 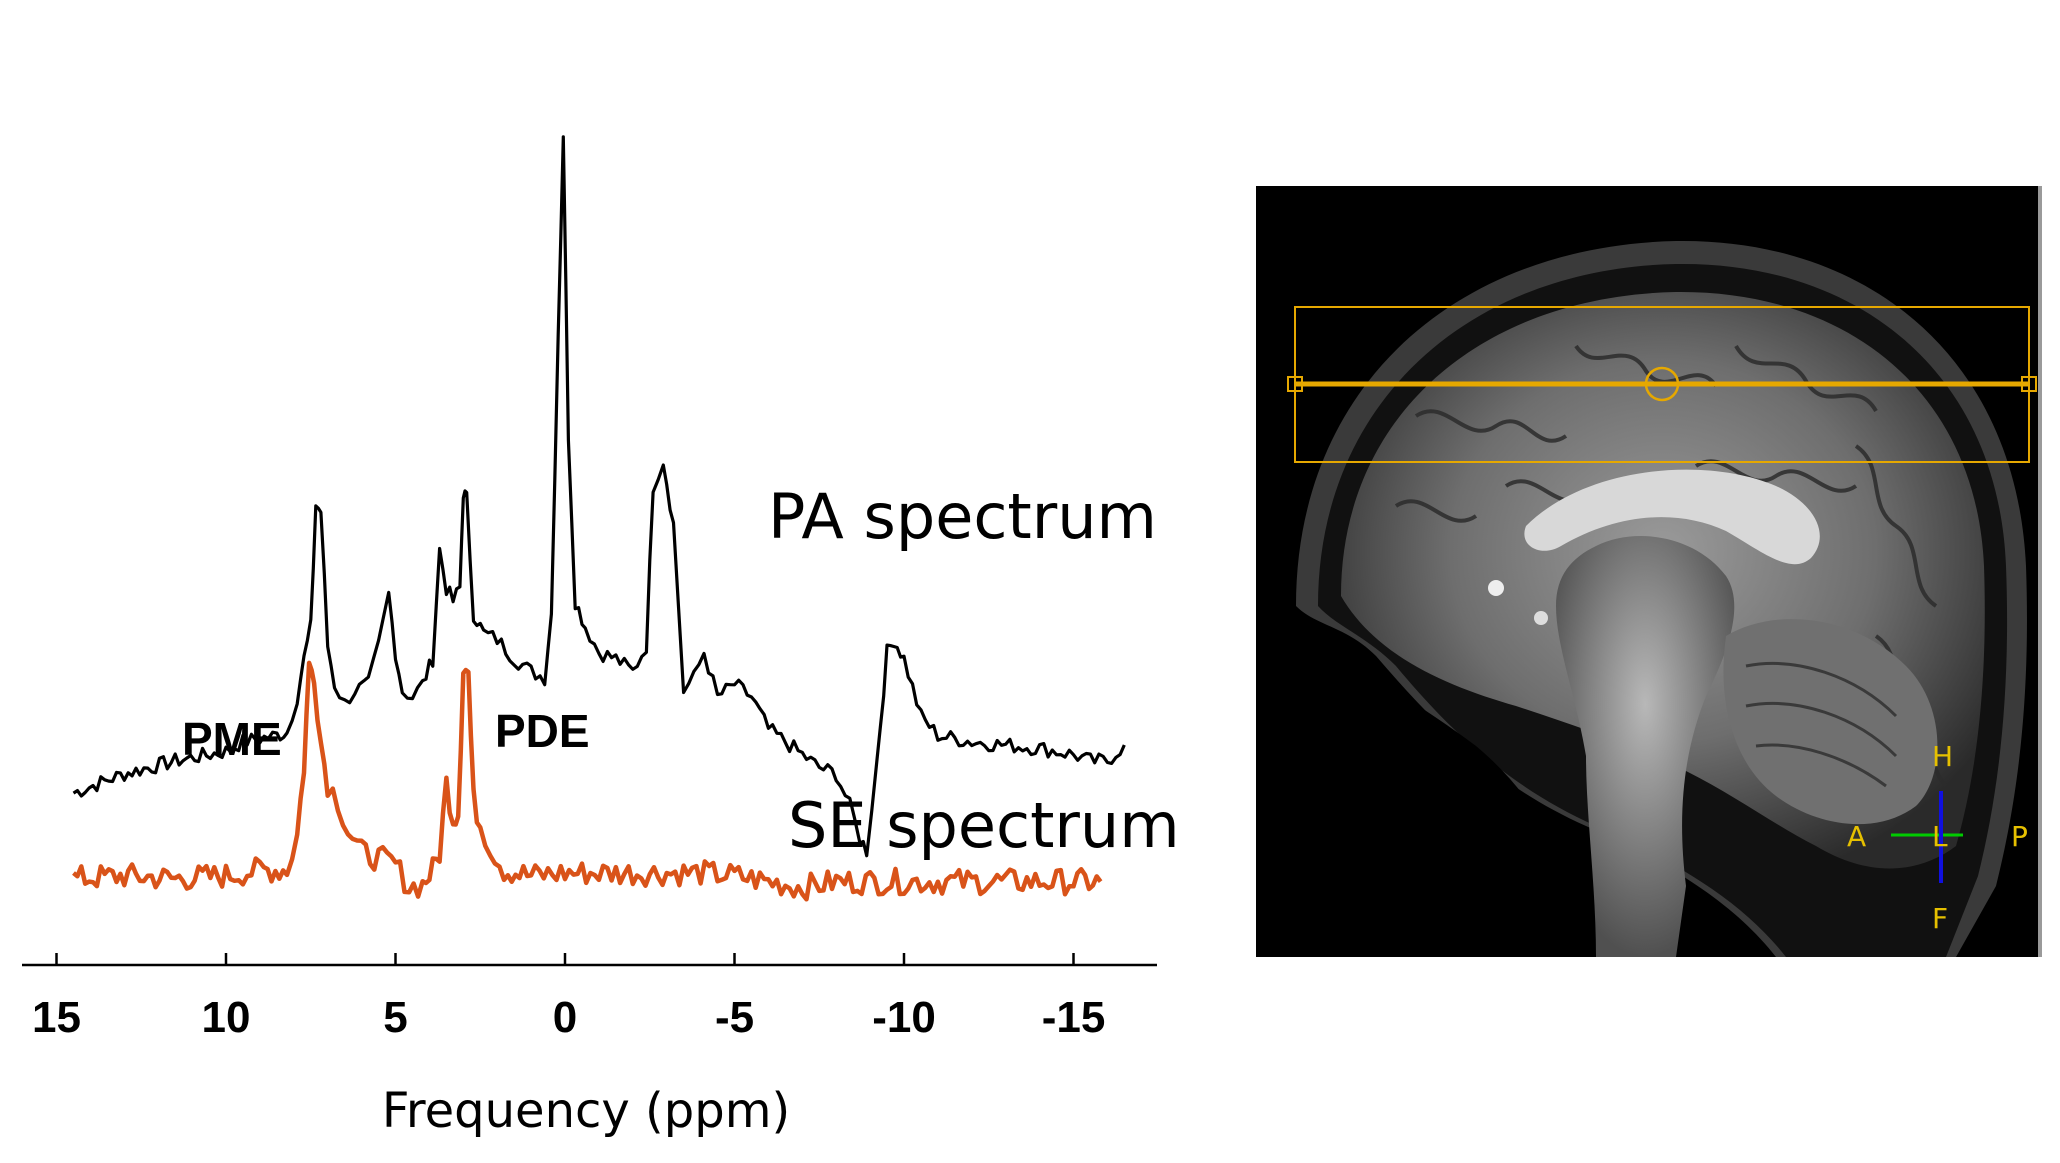 What do you see at coordinates (1645, 746) in the screenshot?
I see `brainstem` at bounding box center [1645, 746].